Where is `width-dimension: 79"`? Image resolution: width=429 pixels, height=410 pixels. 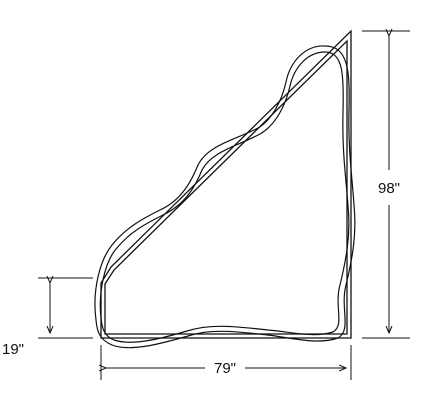 width-dimension: 79" is located at coordinates (226, 362).